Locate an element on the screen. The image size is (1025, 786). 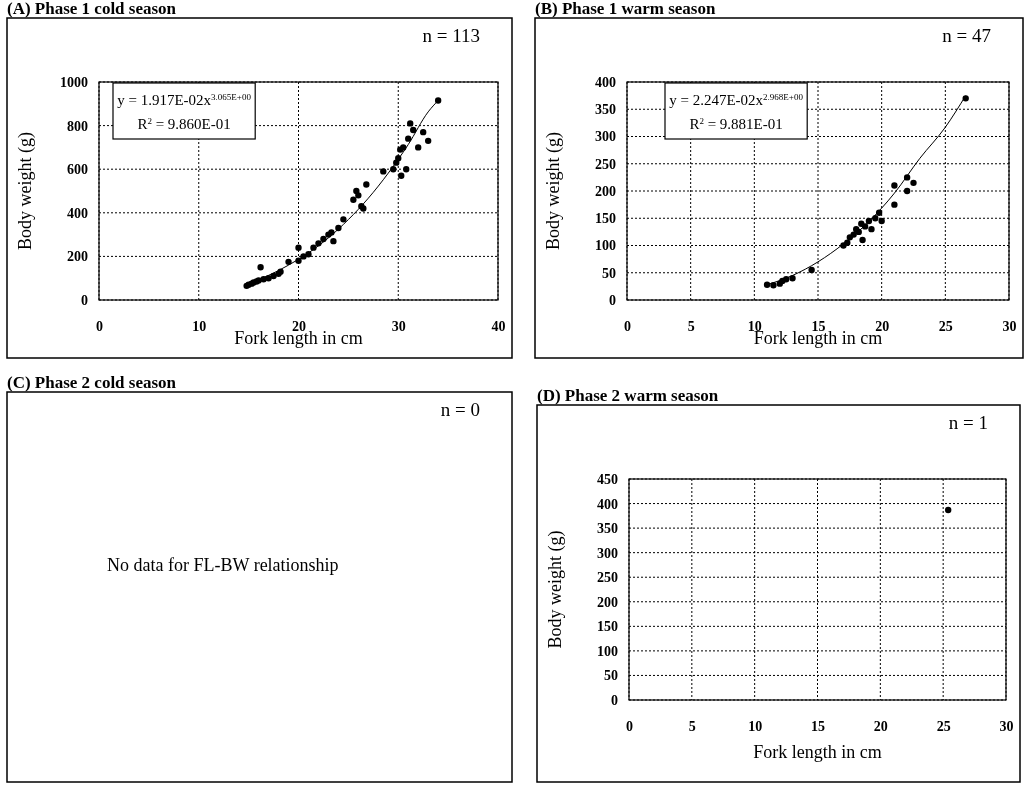
x-axis-title: Fork length in cm is located at coordinates (817, 752).